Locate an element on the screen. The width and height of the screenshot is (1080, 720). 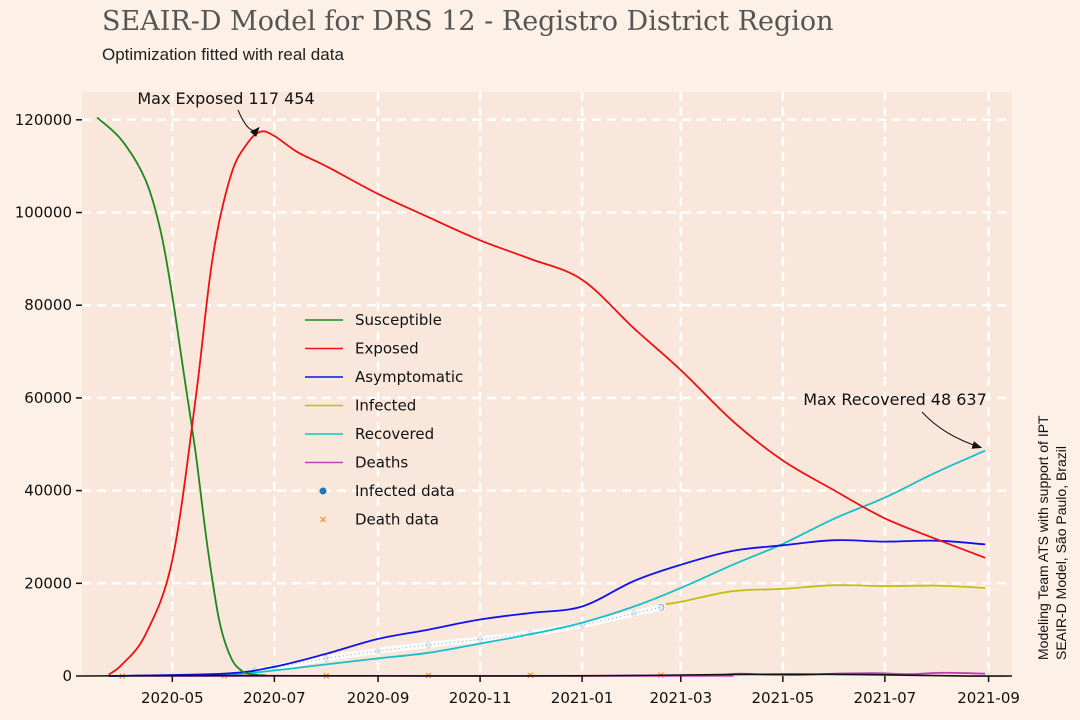
legend-label-infected-data: Infected data is located at coordinates (405, 491).